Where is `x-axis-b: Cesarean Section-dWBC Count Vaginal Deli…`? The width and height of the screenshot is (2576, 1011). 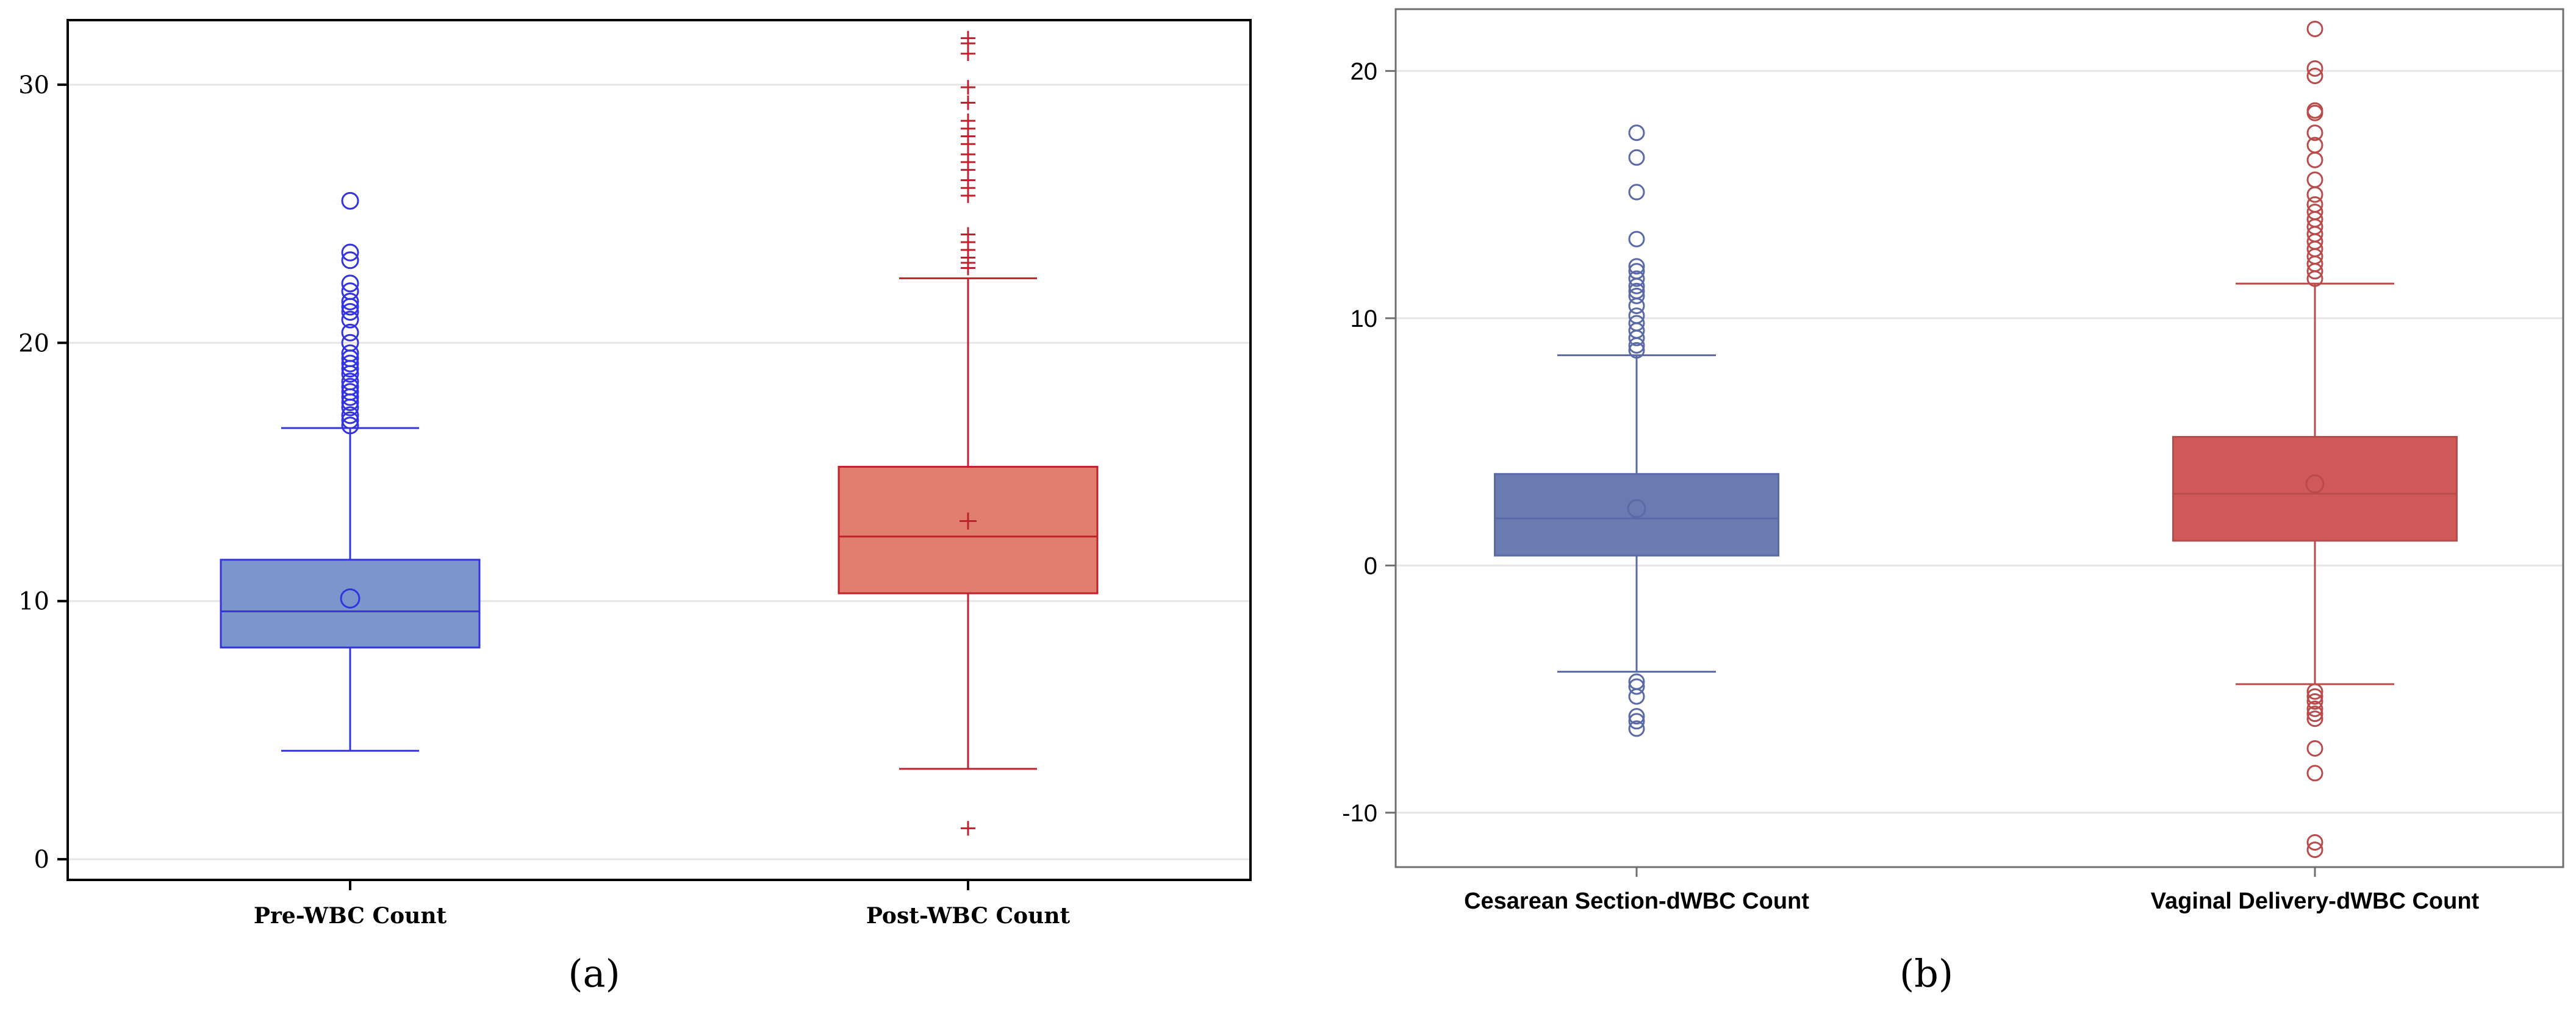
x-axis-b: Cesarean Section-dWBC Count Vaginal Deli… is located at coordinates (1972, 890).